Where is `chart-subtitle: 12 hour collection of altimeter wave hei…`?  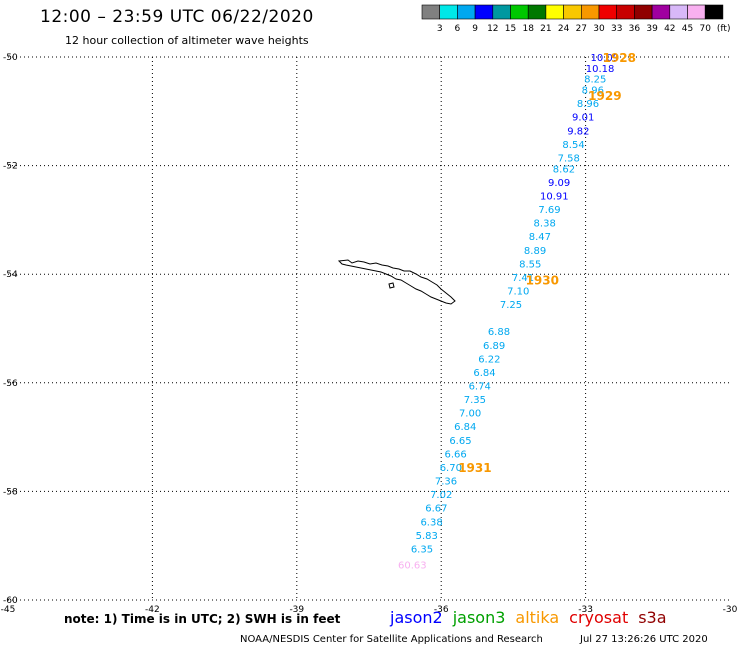 chart-subtitle: 12 hour collection of altimeter wave hei… is located at coordinates (187, 40).